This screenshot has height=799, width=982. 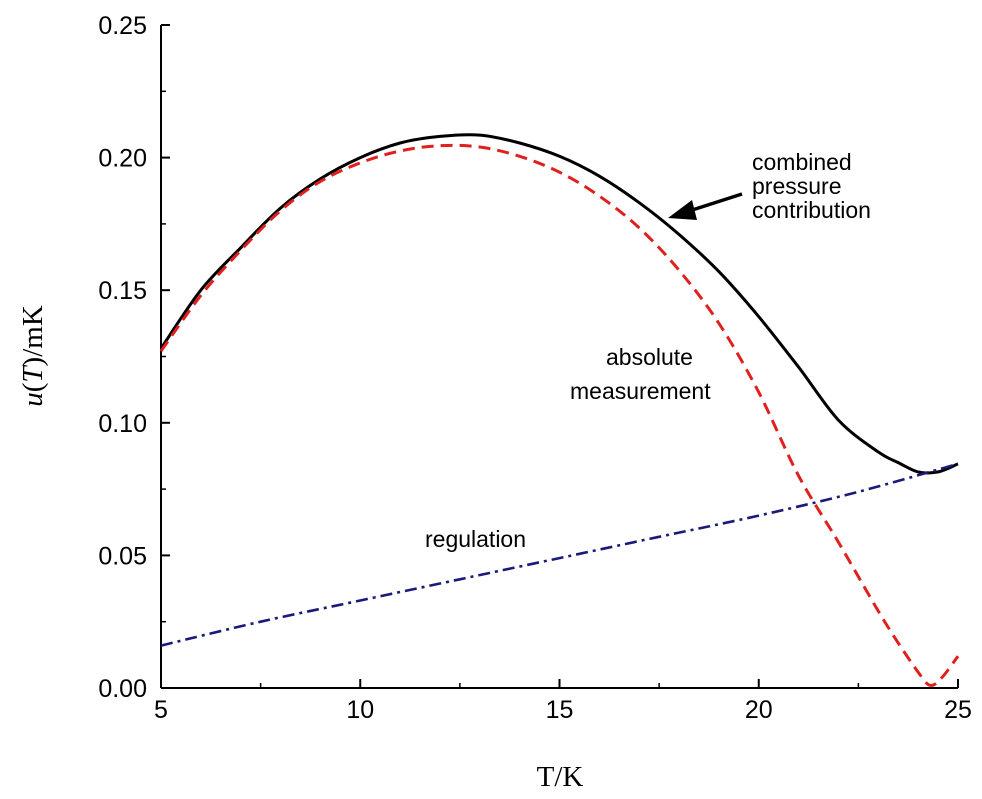 What do you see at coordinates (33, 388) in the screenshot?
I see `y-axis-title-paren: (` at bounding box center [33, 388].